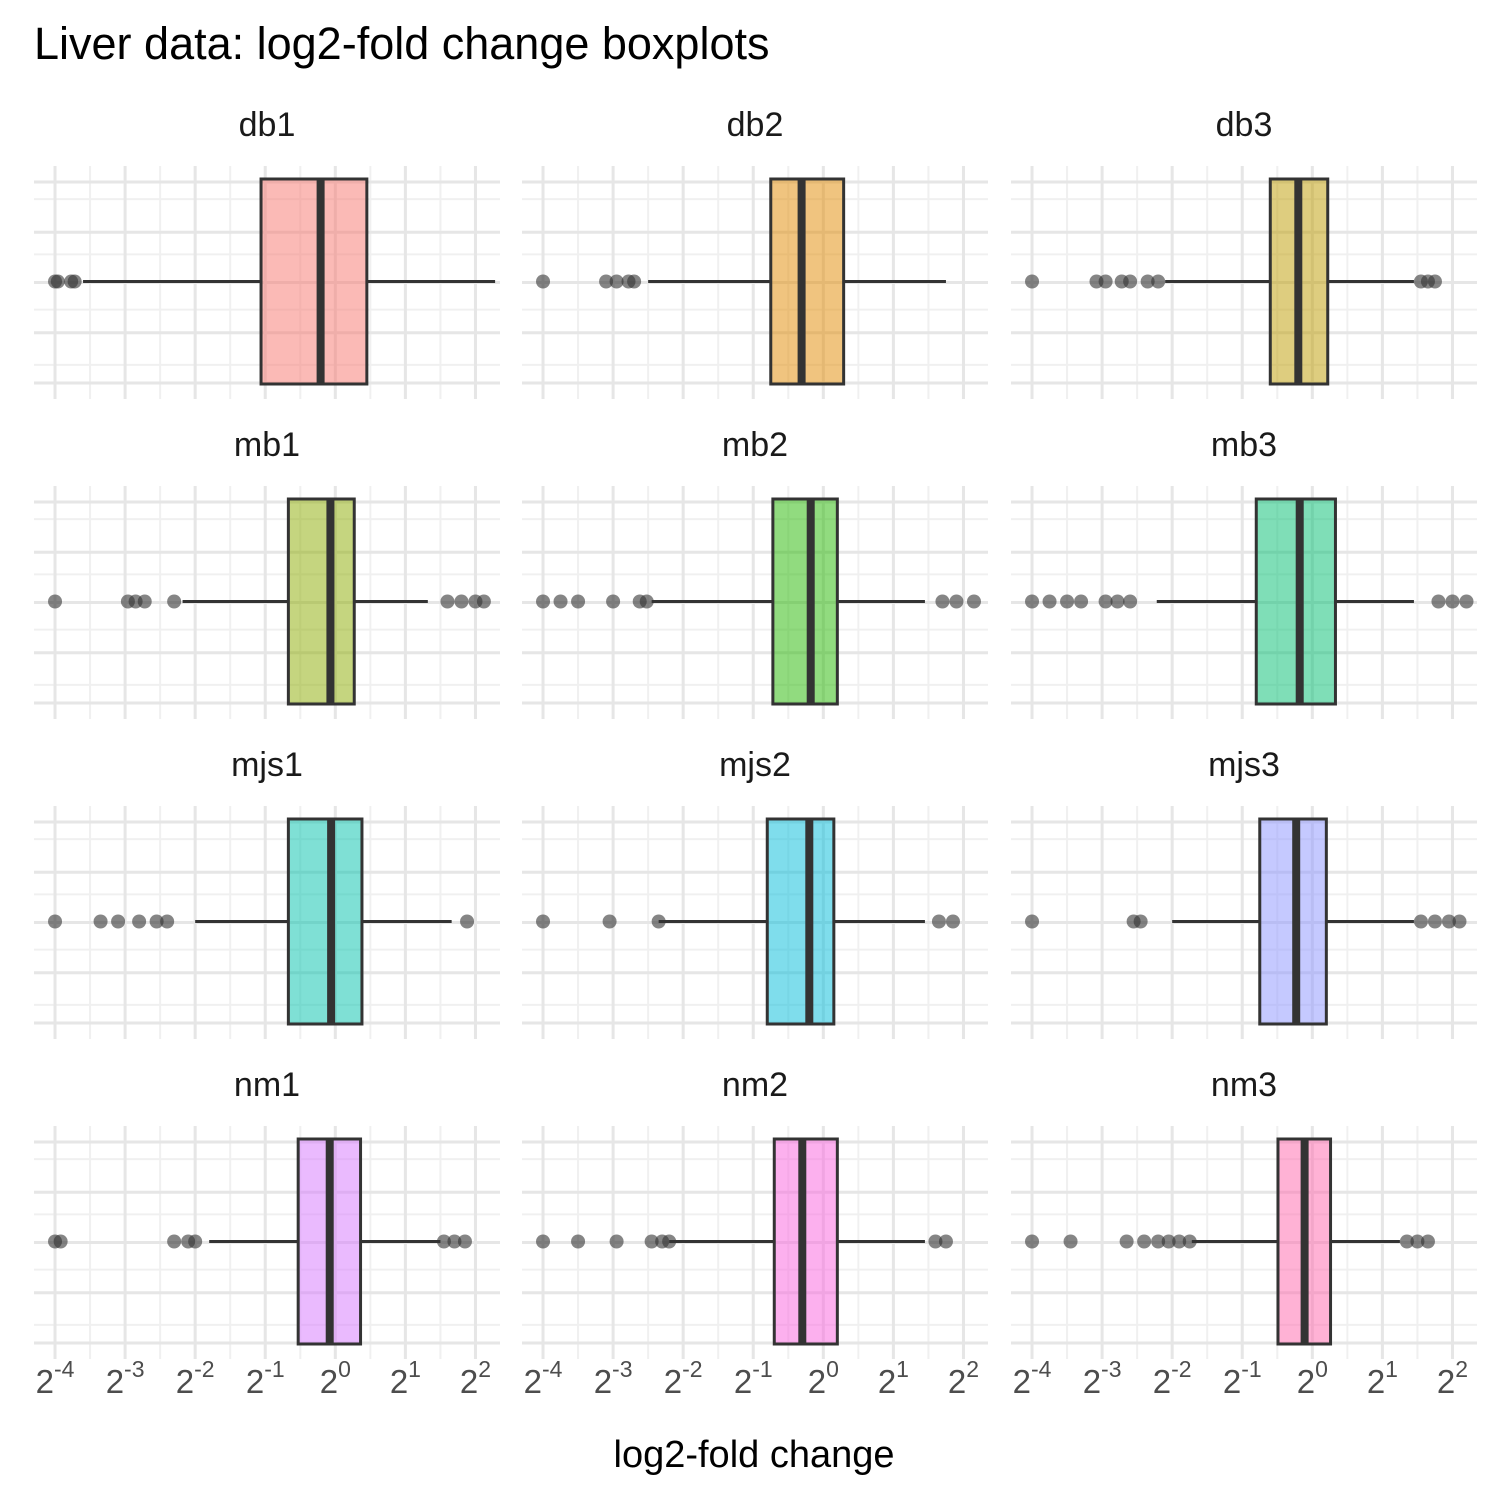 The image size is (1500, 1500). Describe the element at coordinates (65, 281) in the screenshot. I see `outliers-db1` at that location.